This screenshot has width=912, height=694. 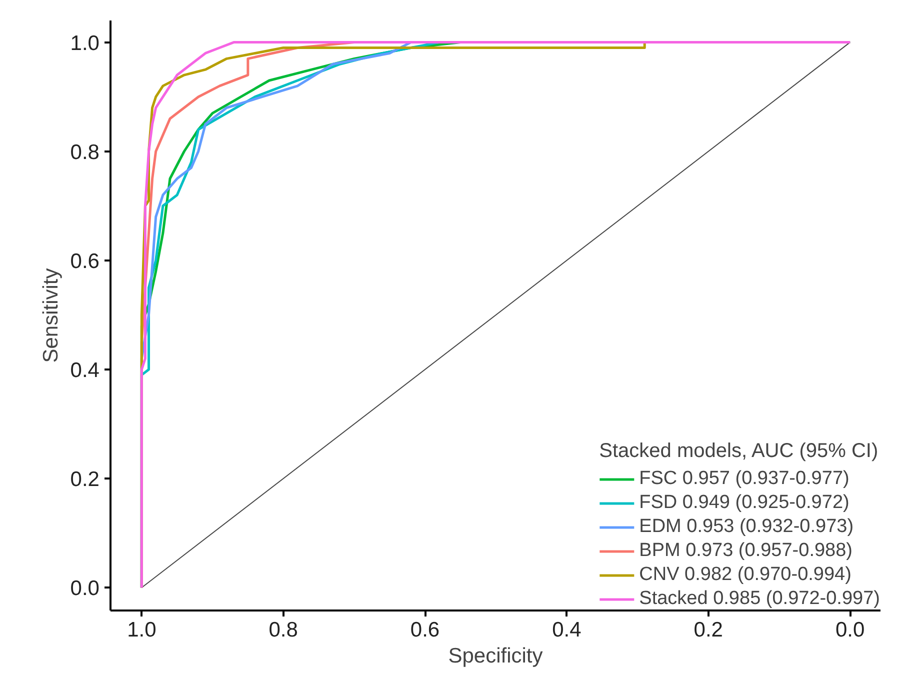 What do you see at coordinates (744, 479) in the screenshot?
I see `legend-label: FSC 0.957 (0.937-0.977)` at bounding box center [744, 479].